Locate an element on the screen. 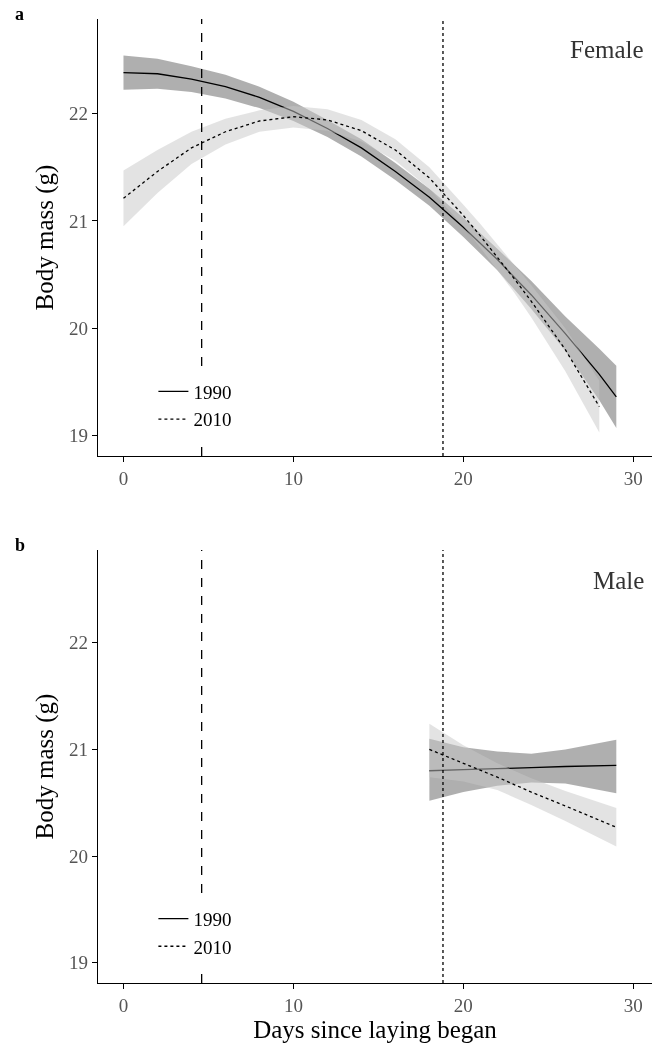 This screenshot has width=652, height=1051. annotation: Female is located at coordinates (607, 49).